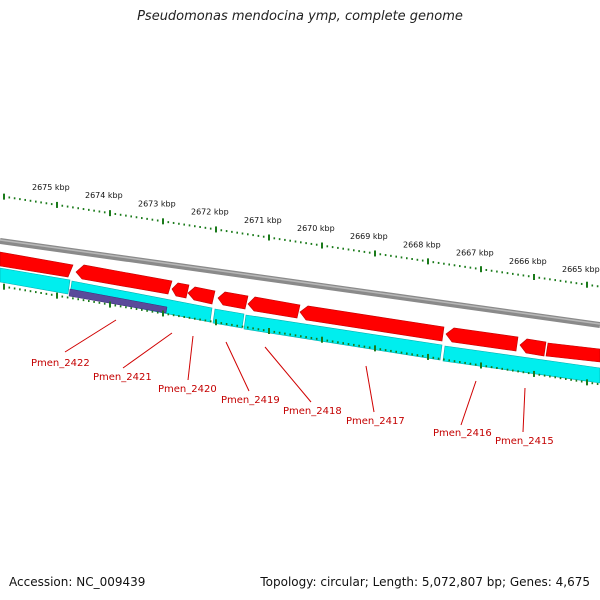  I want to click on accession-text: Accession: NC_009439, so click(77, 582).